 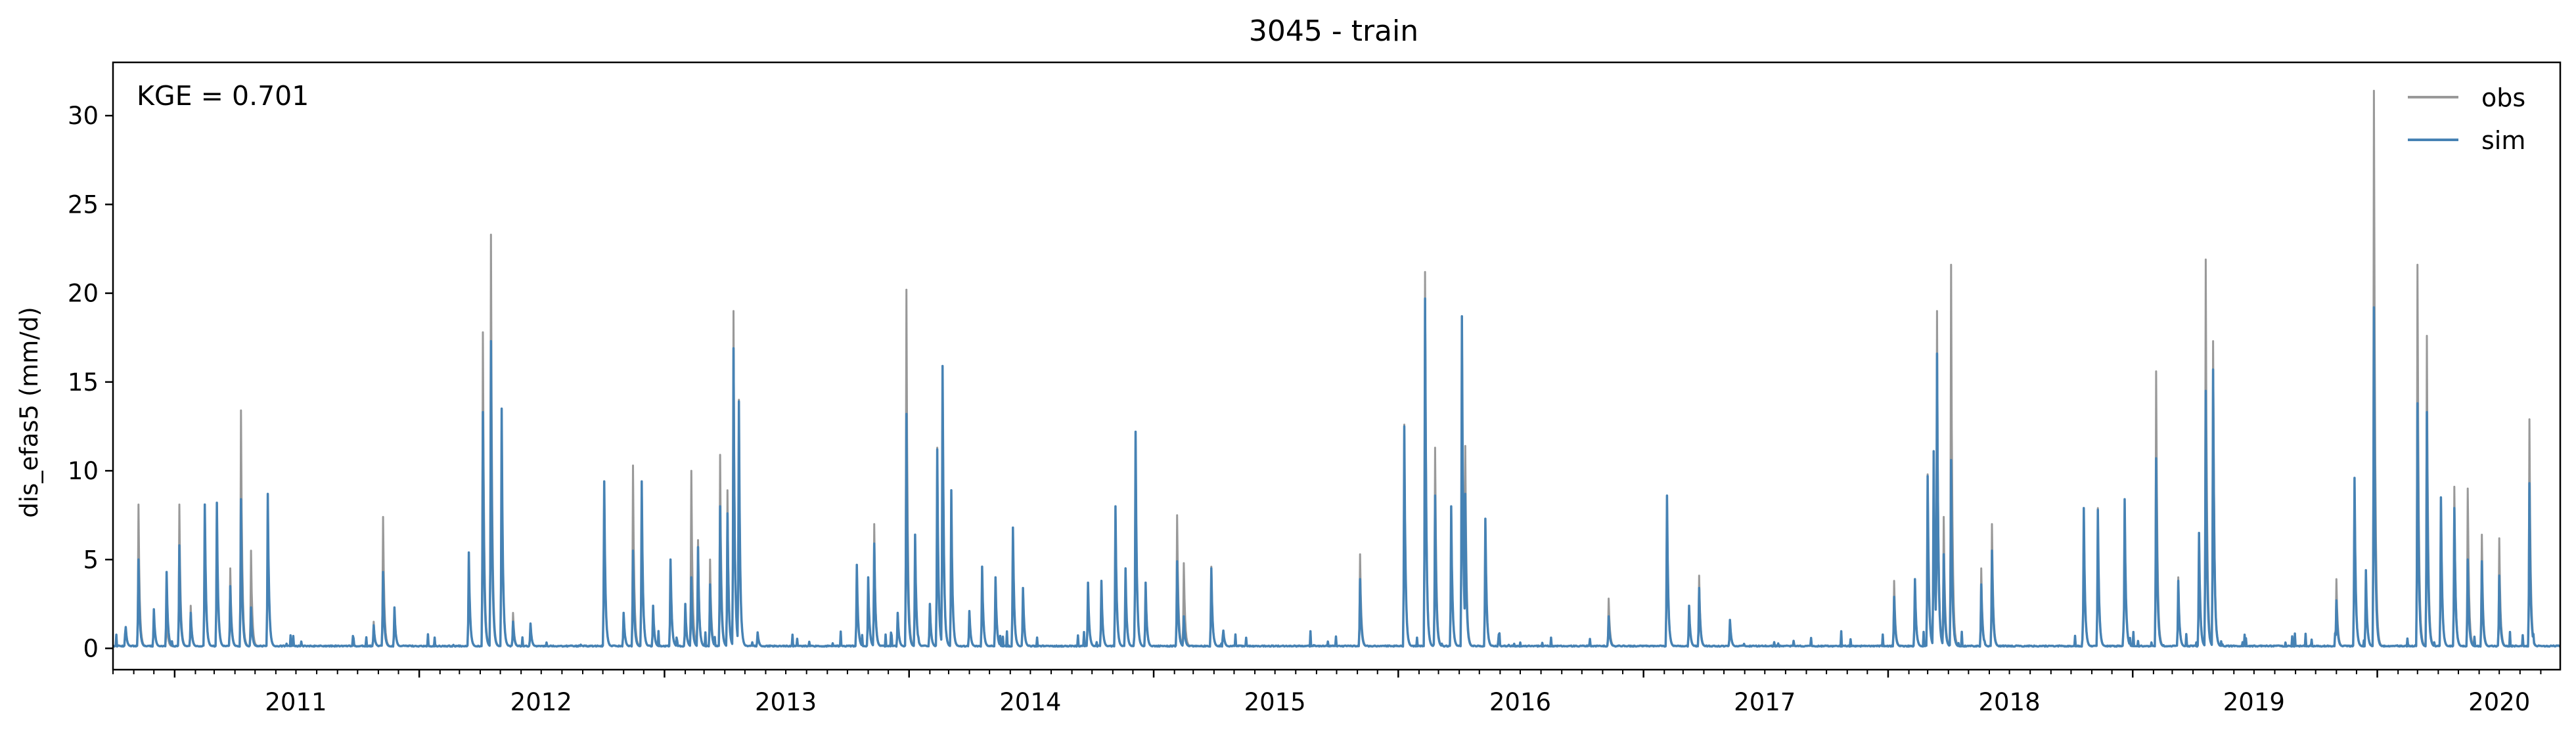 What do you see at coordinates (2254, 702) in the screenshot?
I see `x-tick-label: 2019` at bounding box center [2254, 702].